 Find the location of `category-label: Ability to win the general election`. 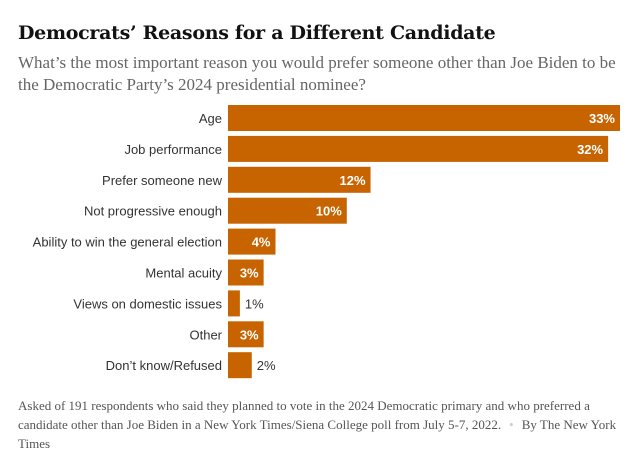

category-label: Ability to win the general election is located at coordinates (127, 242).